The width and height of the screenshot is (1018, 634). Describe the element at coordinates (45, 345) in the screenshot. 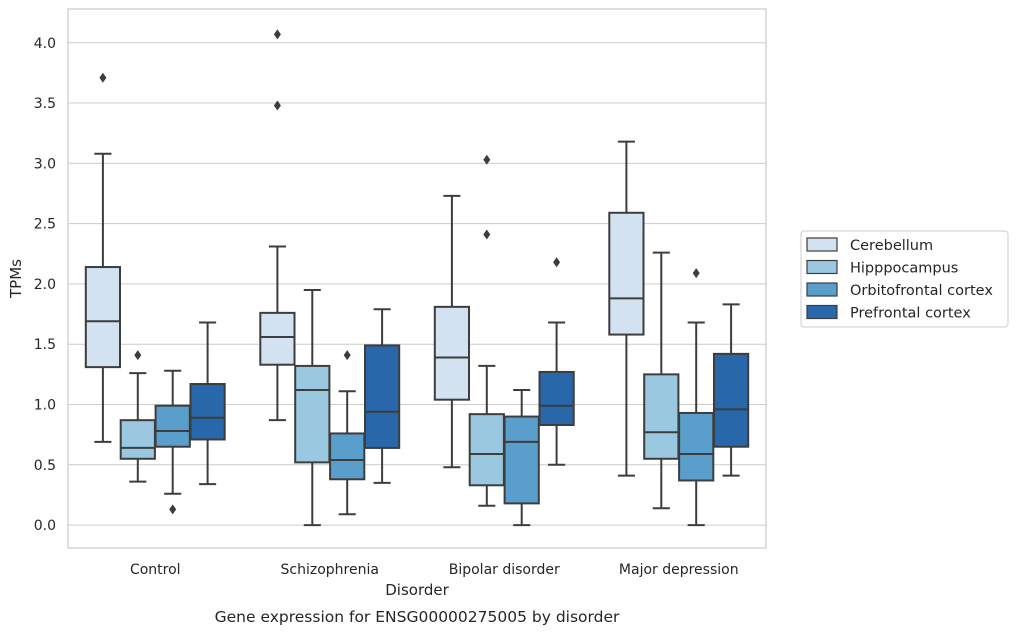

I see `y-tick-label: 1.5` at that location.